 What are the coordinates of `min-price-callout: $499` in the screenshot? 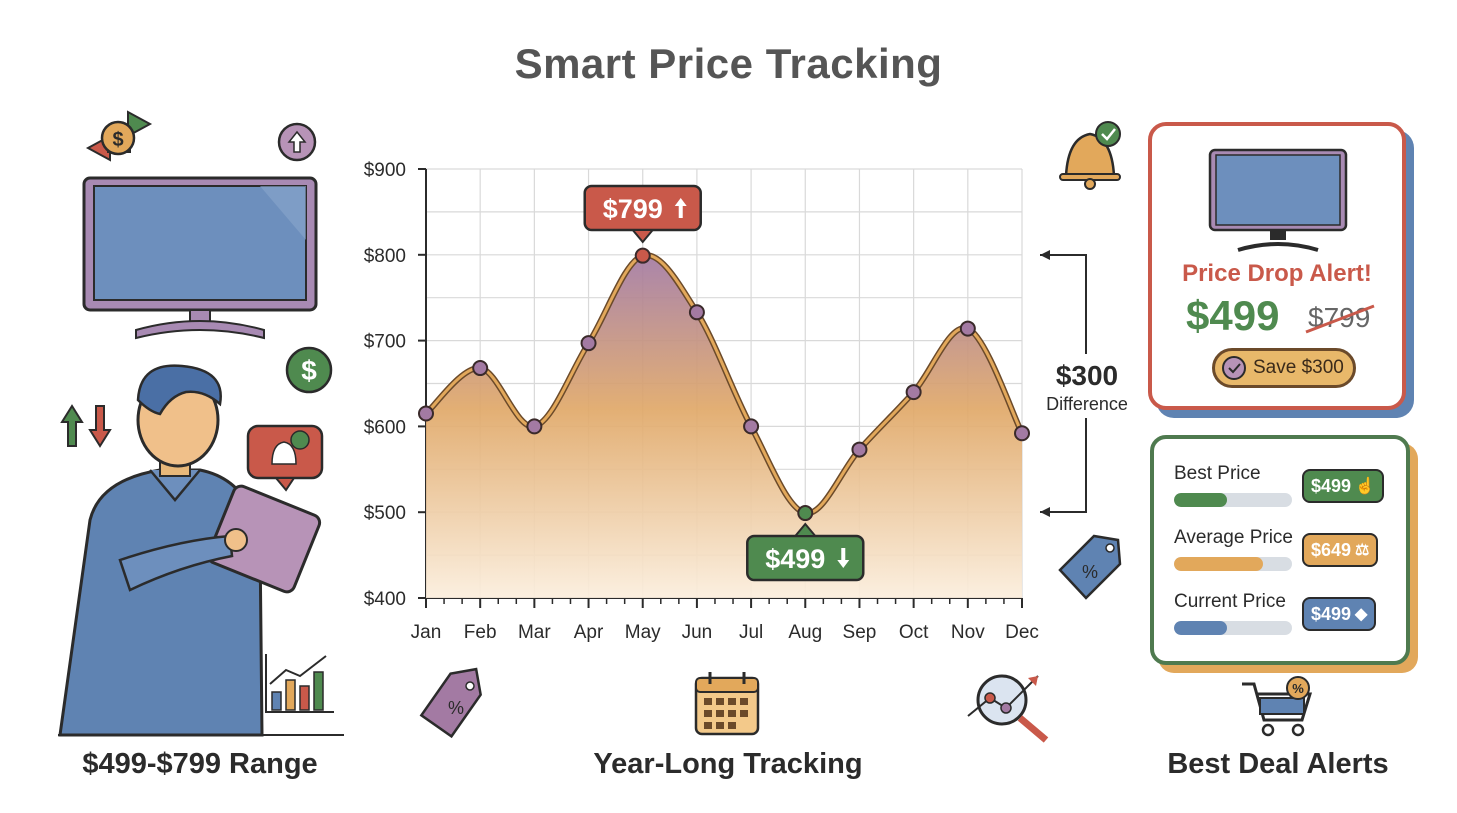 It's located at (805, 552).